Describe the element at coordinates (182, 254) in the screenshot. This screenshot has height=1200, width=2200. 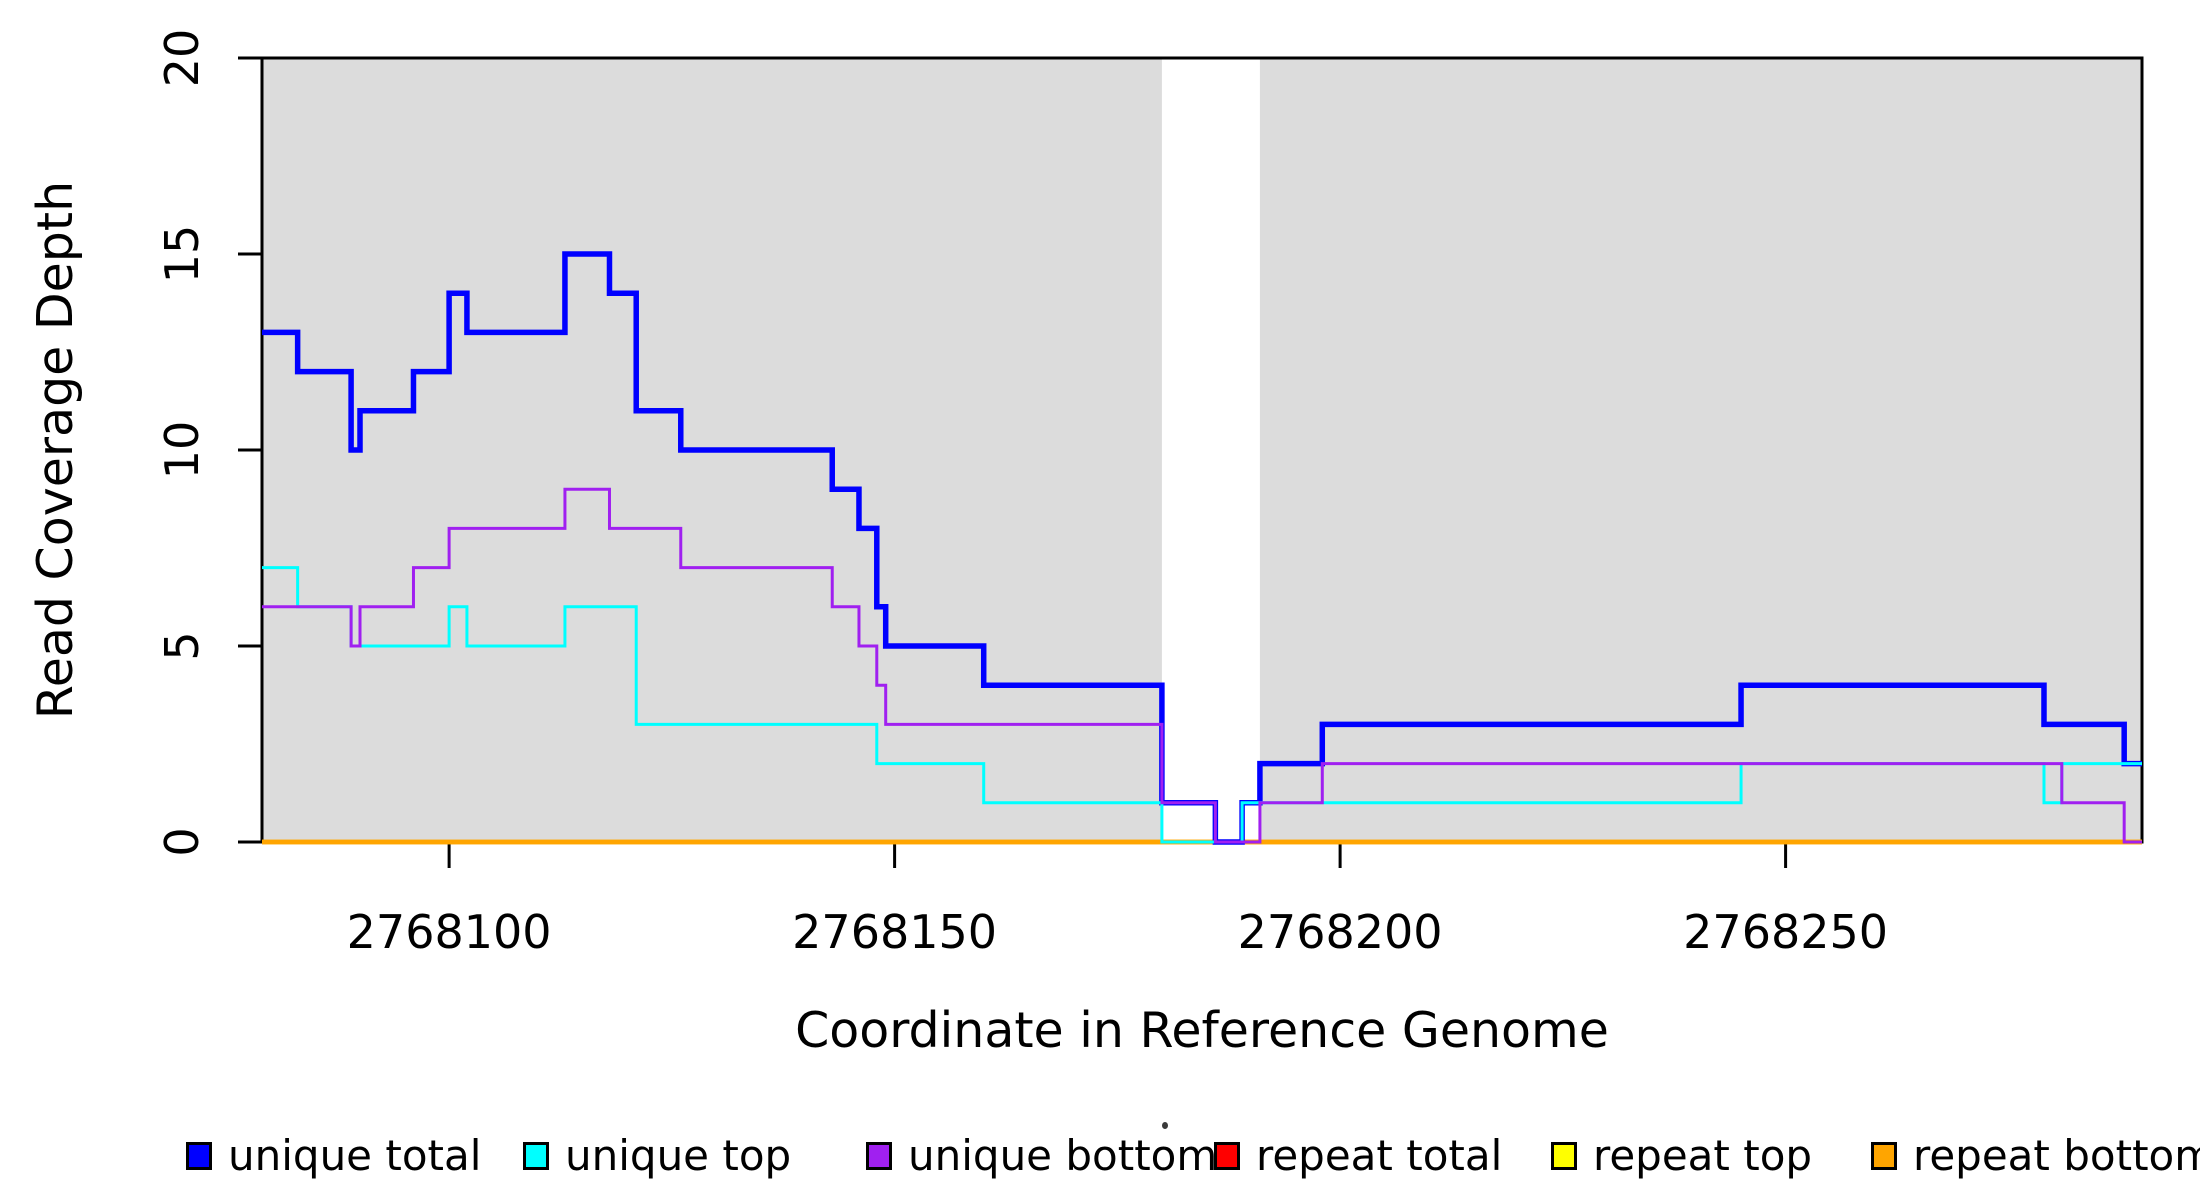
I see `svg-text: 15` at that location.